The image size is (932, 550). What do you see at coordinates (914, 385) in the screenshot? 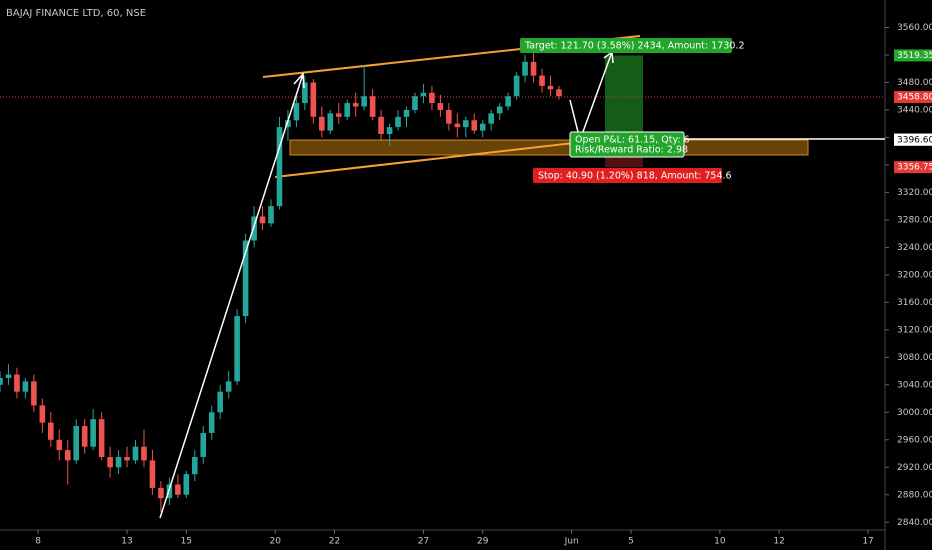
I see `y-tick-label: 3040.00` at bounding box center [914, 385].